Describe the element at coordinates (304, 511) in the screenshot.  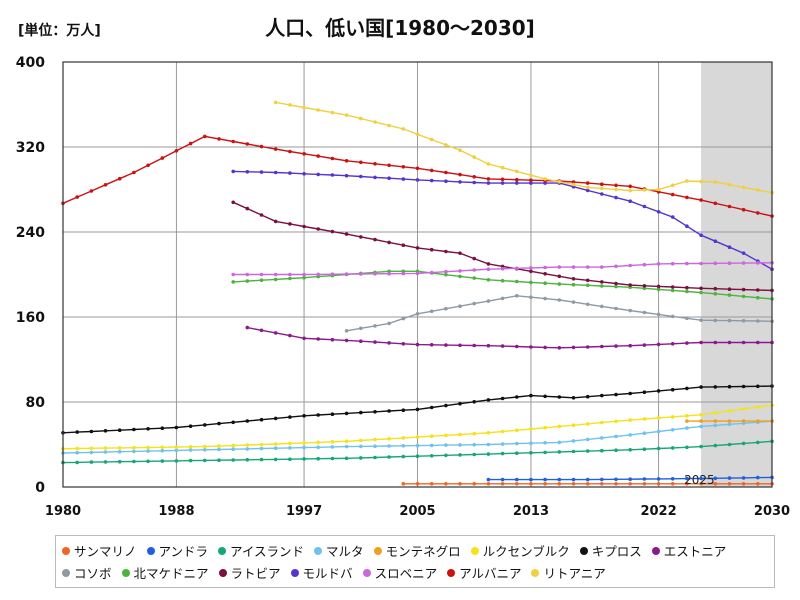
I see `x-tick-label: 1997` at that location.